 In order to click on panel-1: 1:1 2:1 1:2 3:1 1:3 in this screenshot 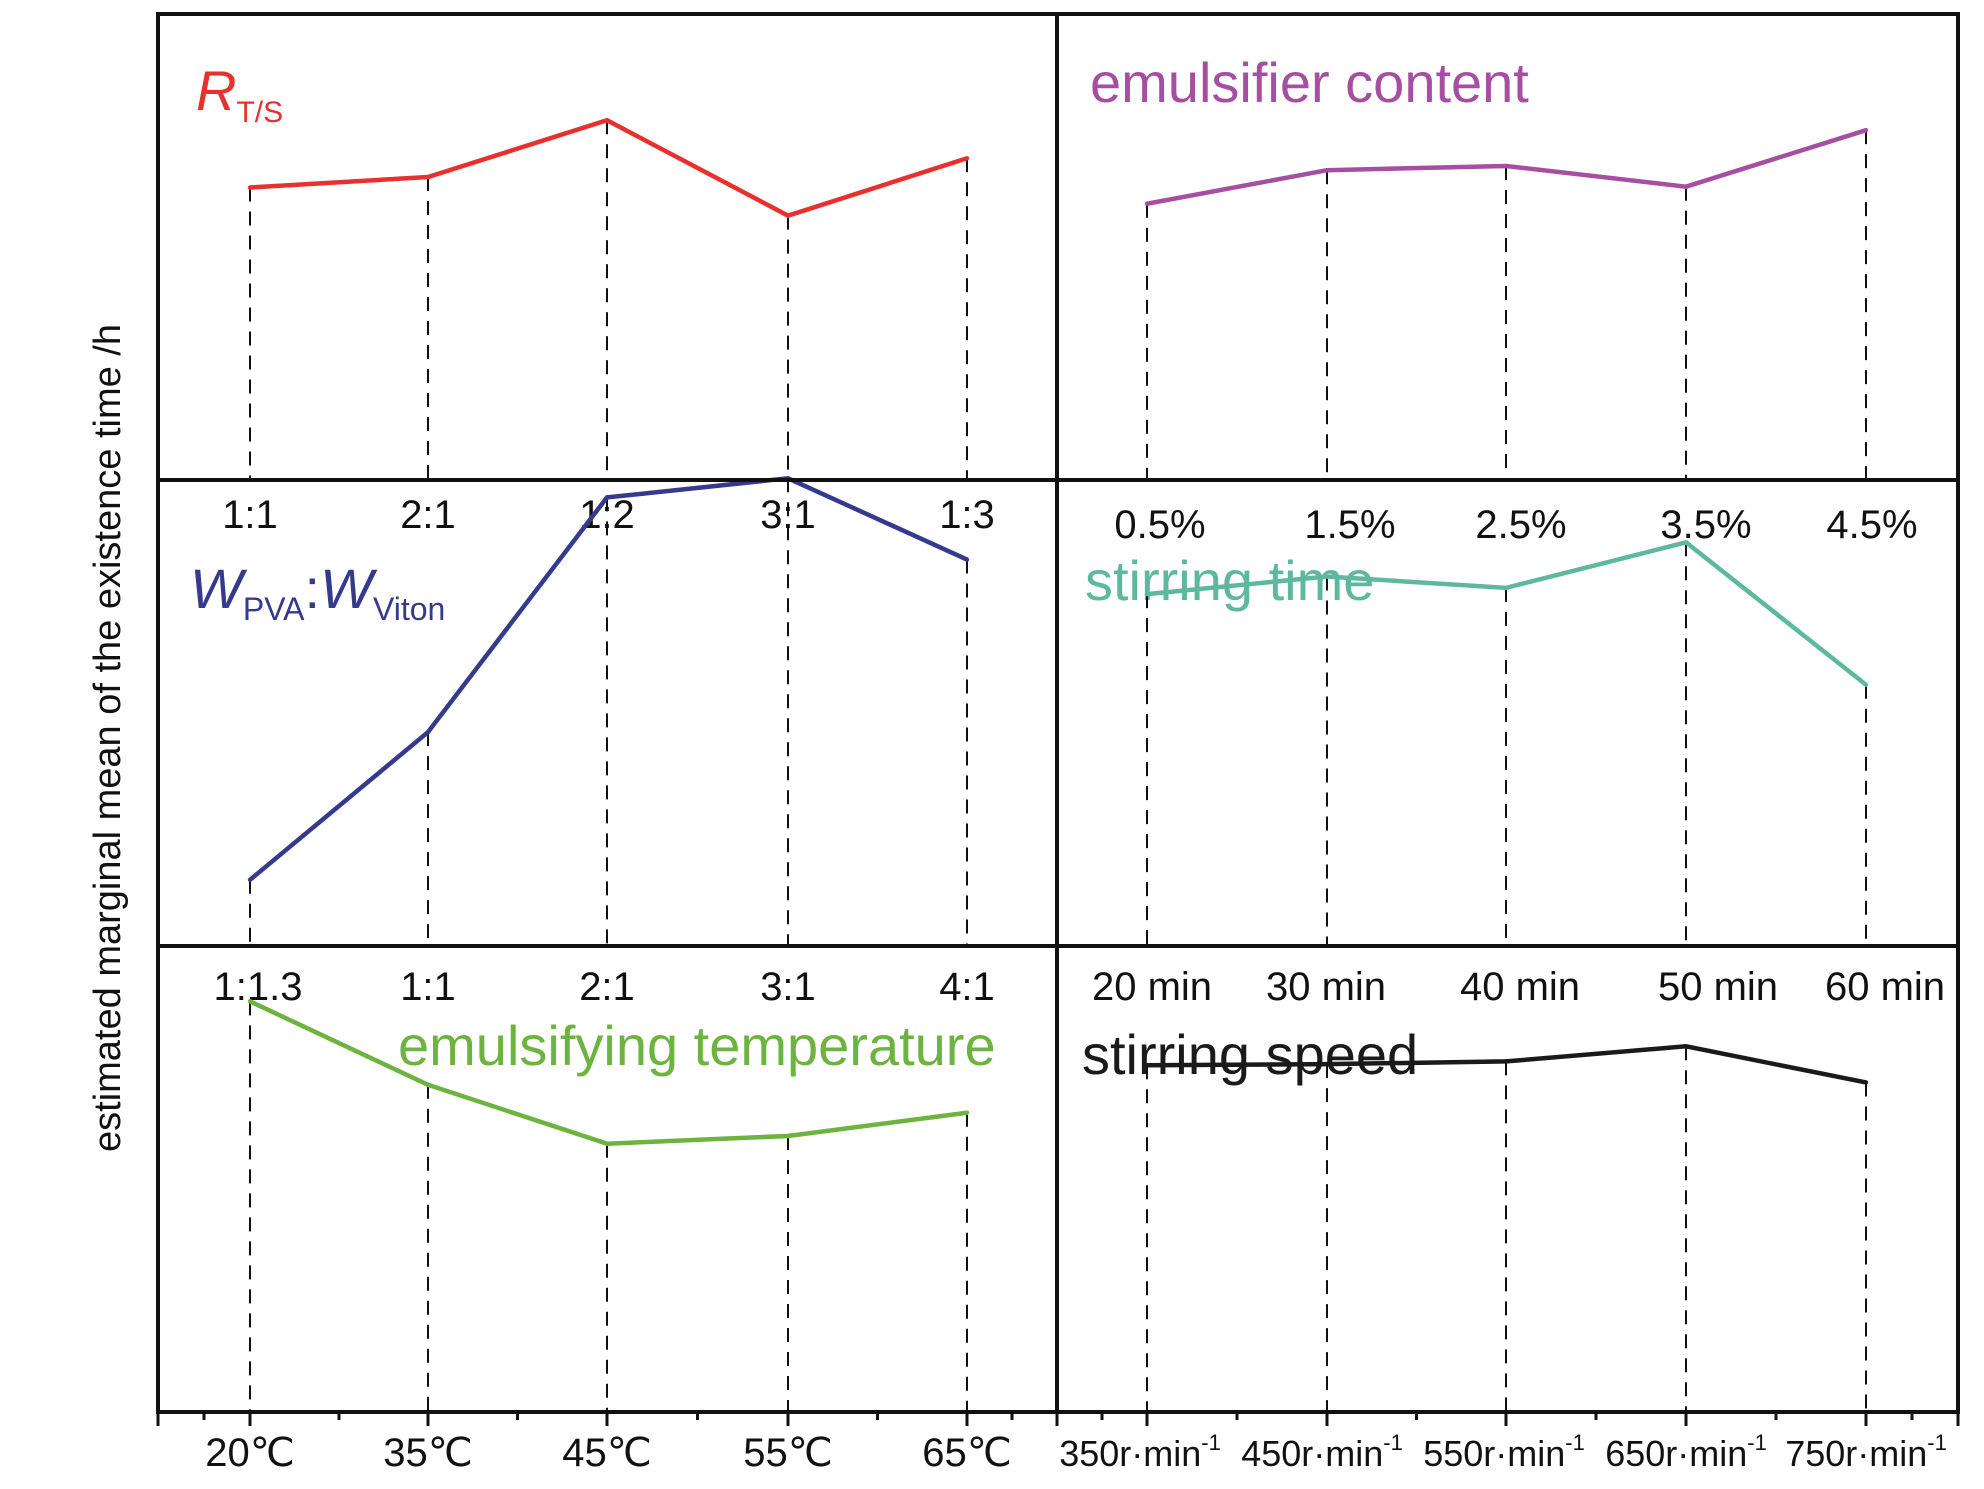, I will do `click(608, 327)`.